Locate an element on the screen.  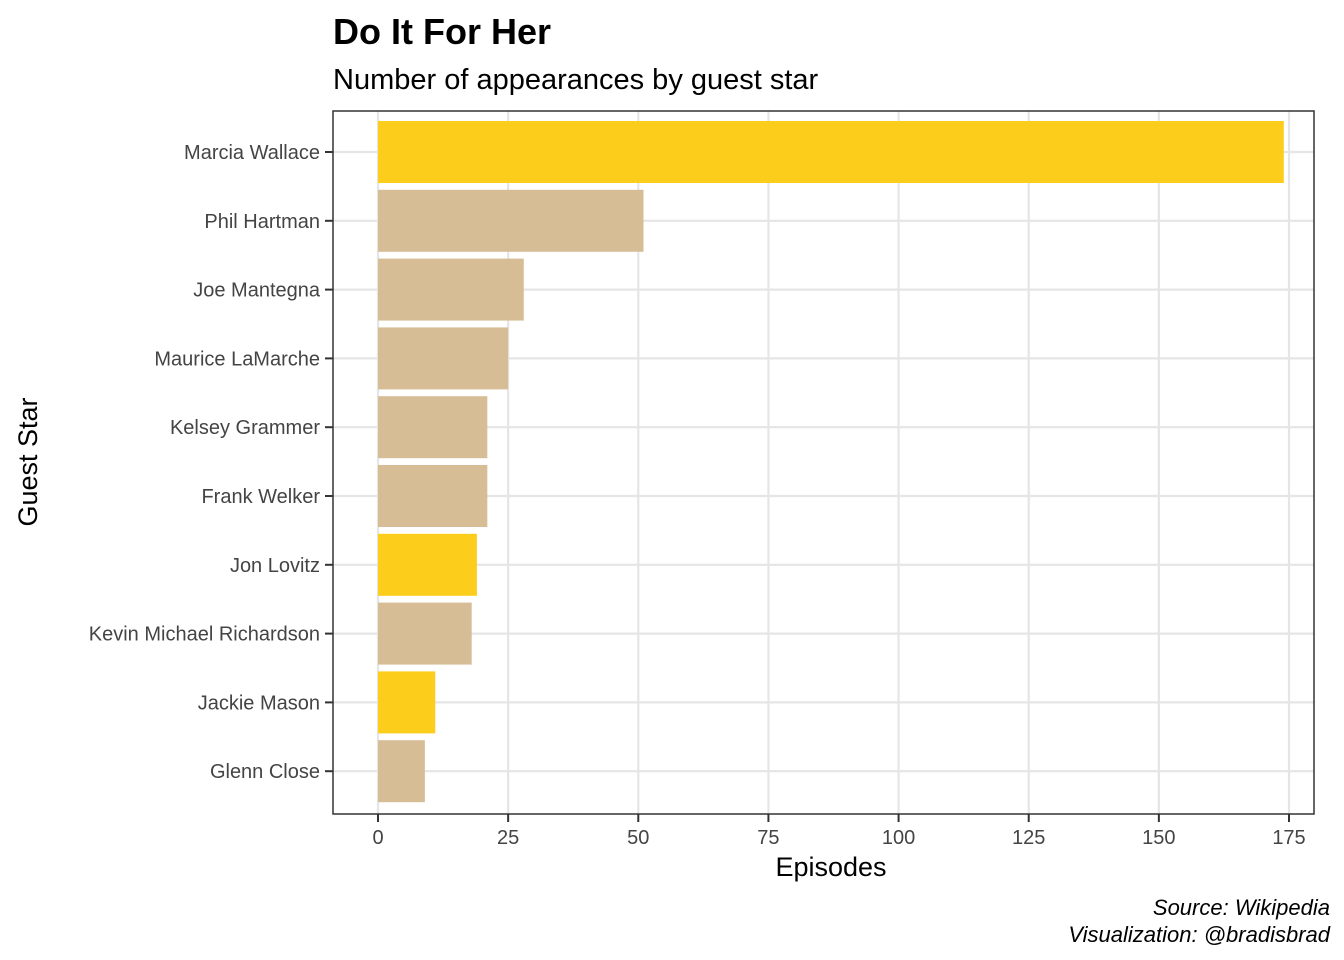
y-tick-label: Frank Welker is located at coordinates (260, 497).